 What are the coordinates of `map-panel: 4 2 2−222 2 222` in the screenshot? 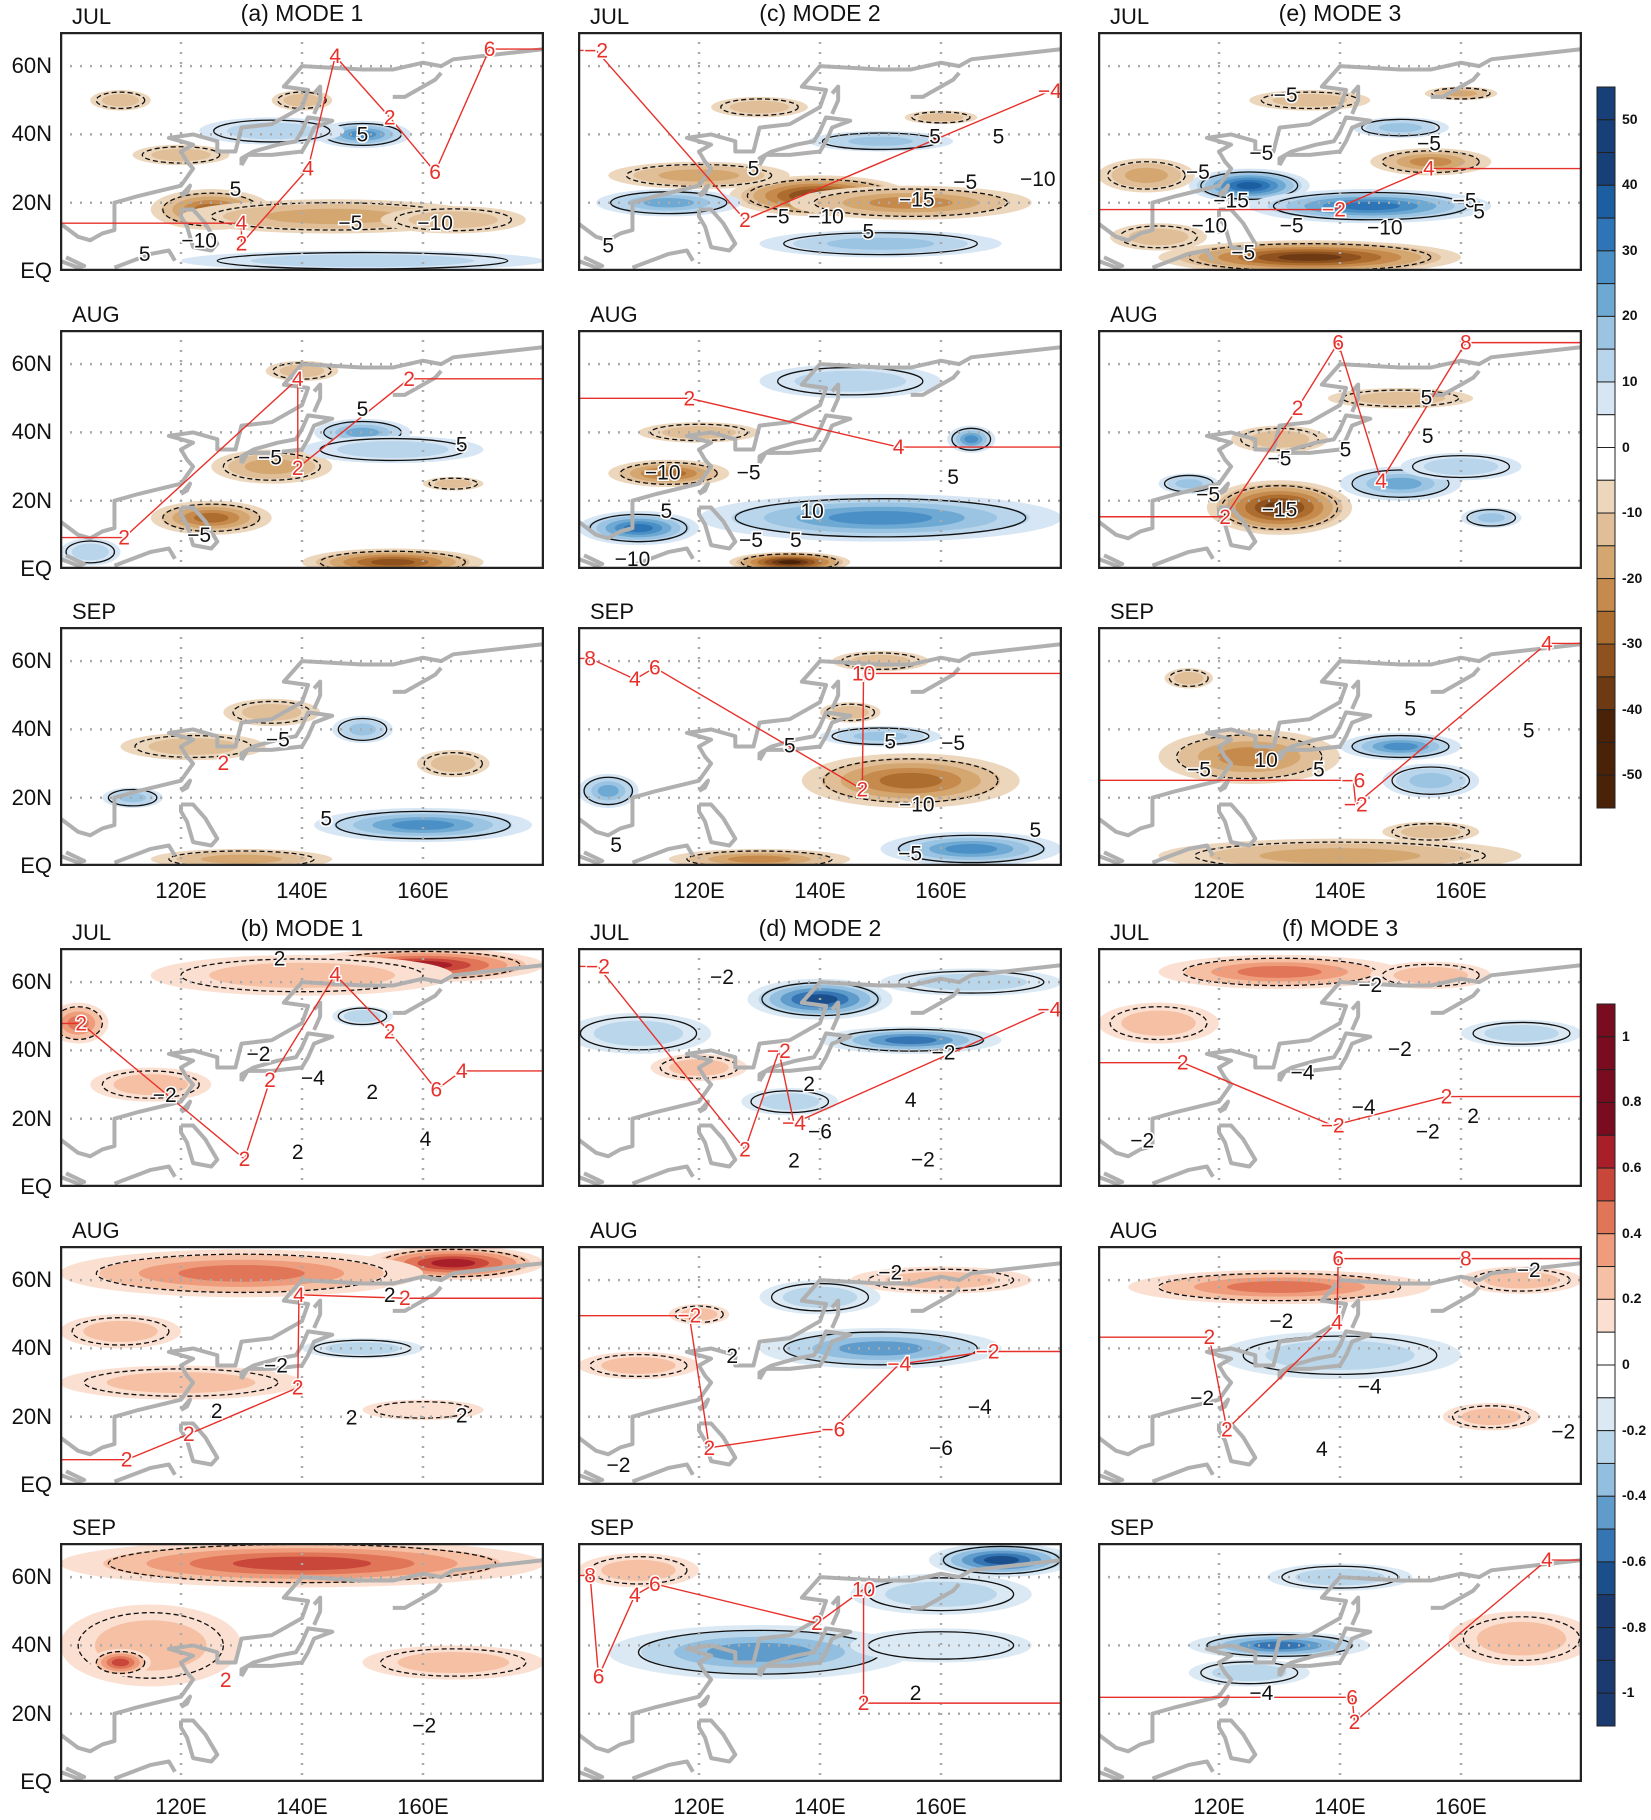 It's located at (302, 1365).